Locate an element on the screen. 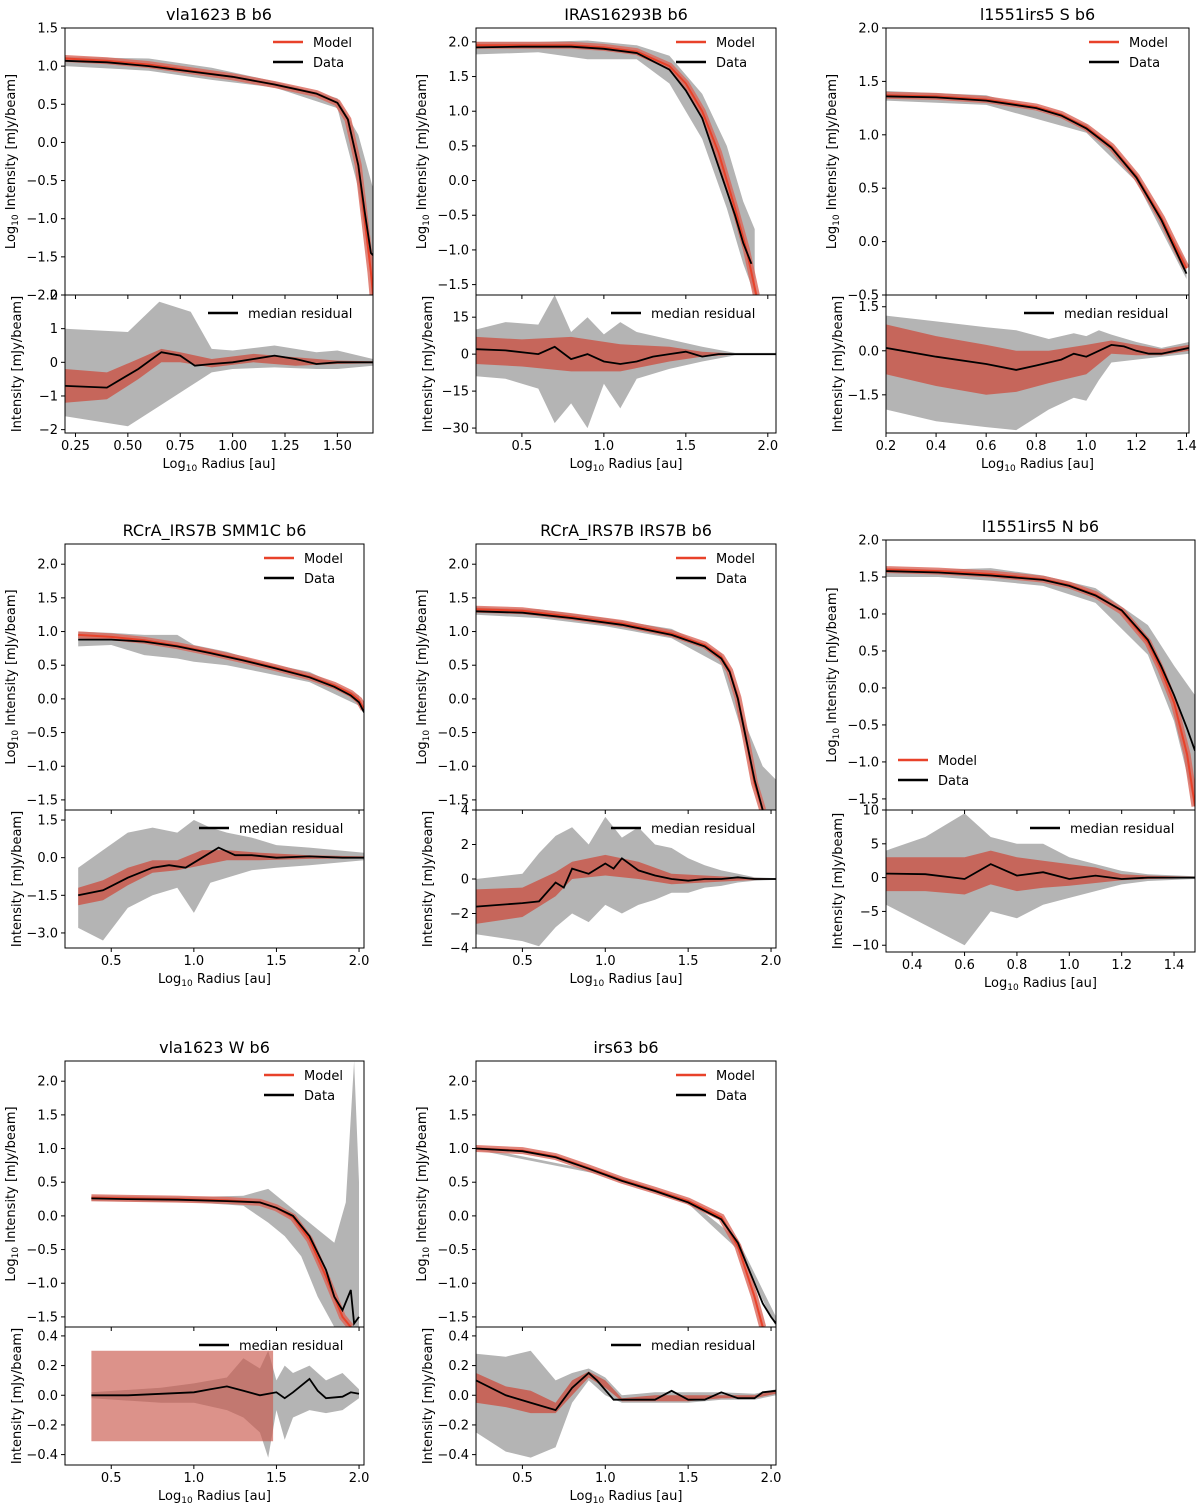  x-tick-label: 0.75 is located at coordinates (180, 446).